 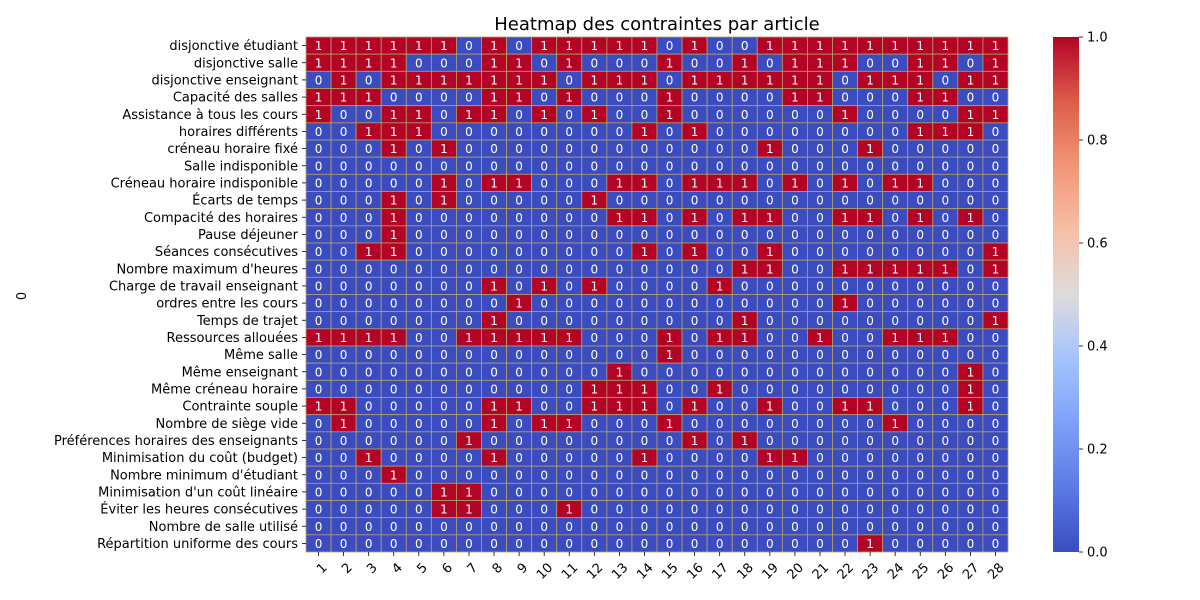 What do you see at coordinates (246, 63) in the screenshot?
I see `row-label: disjonctive salle` at bounding box center [246, 63].